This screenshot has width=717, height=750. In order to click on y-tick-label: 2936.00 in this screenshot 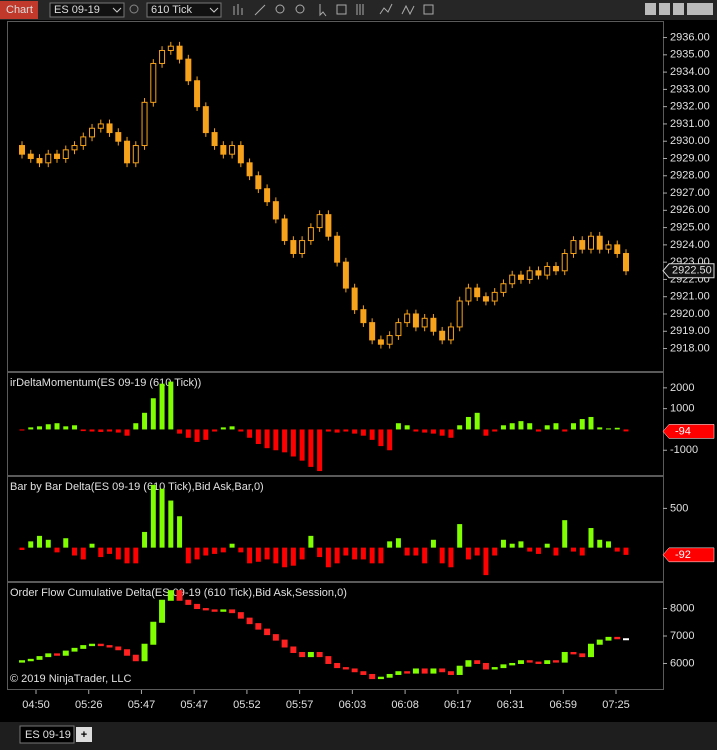, I will do `click(690, 37)`.